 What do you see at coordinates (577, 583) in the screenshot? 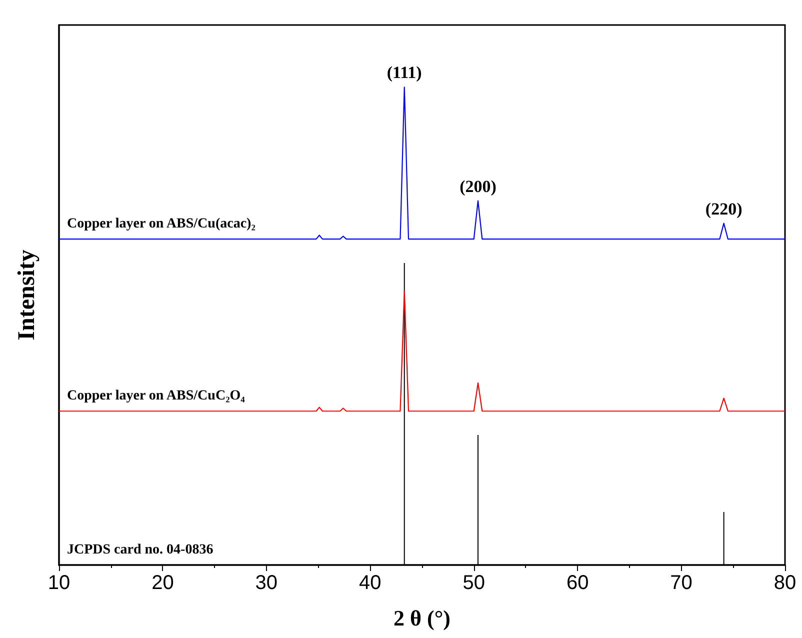
I see `x-tick-label: 60` at bounding box center [577, 583].